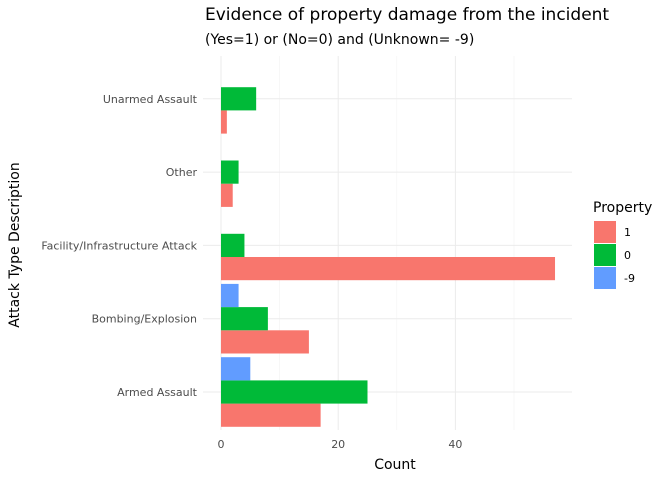 This screenshot has height=480, width=672. I want to click on x-tick-label: 20, so click(338, 444).